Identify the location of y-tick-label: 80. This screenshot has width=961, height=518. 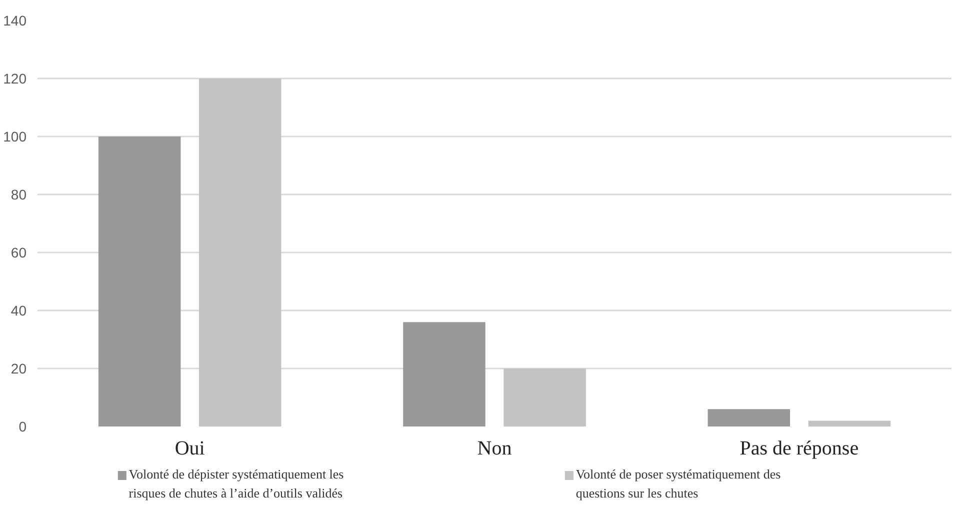
(18, 194).